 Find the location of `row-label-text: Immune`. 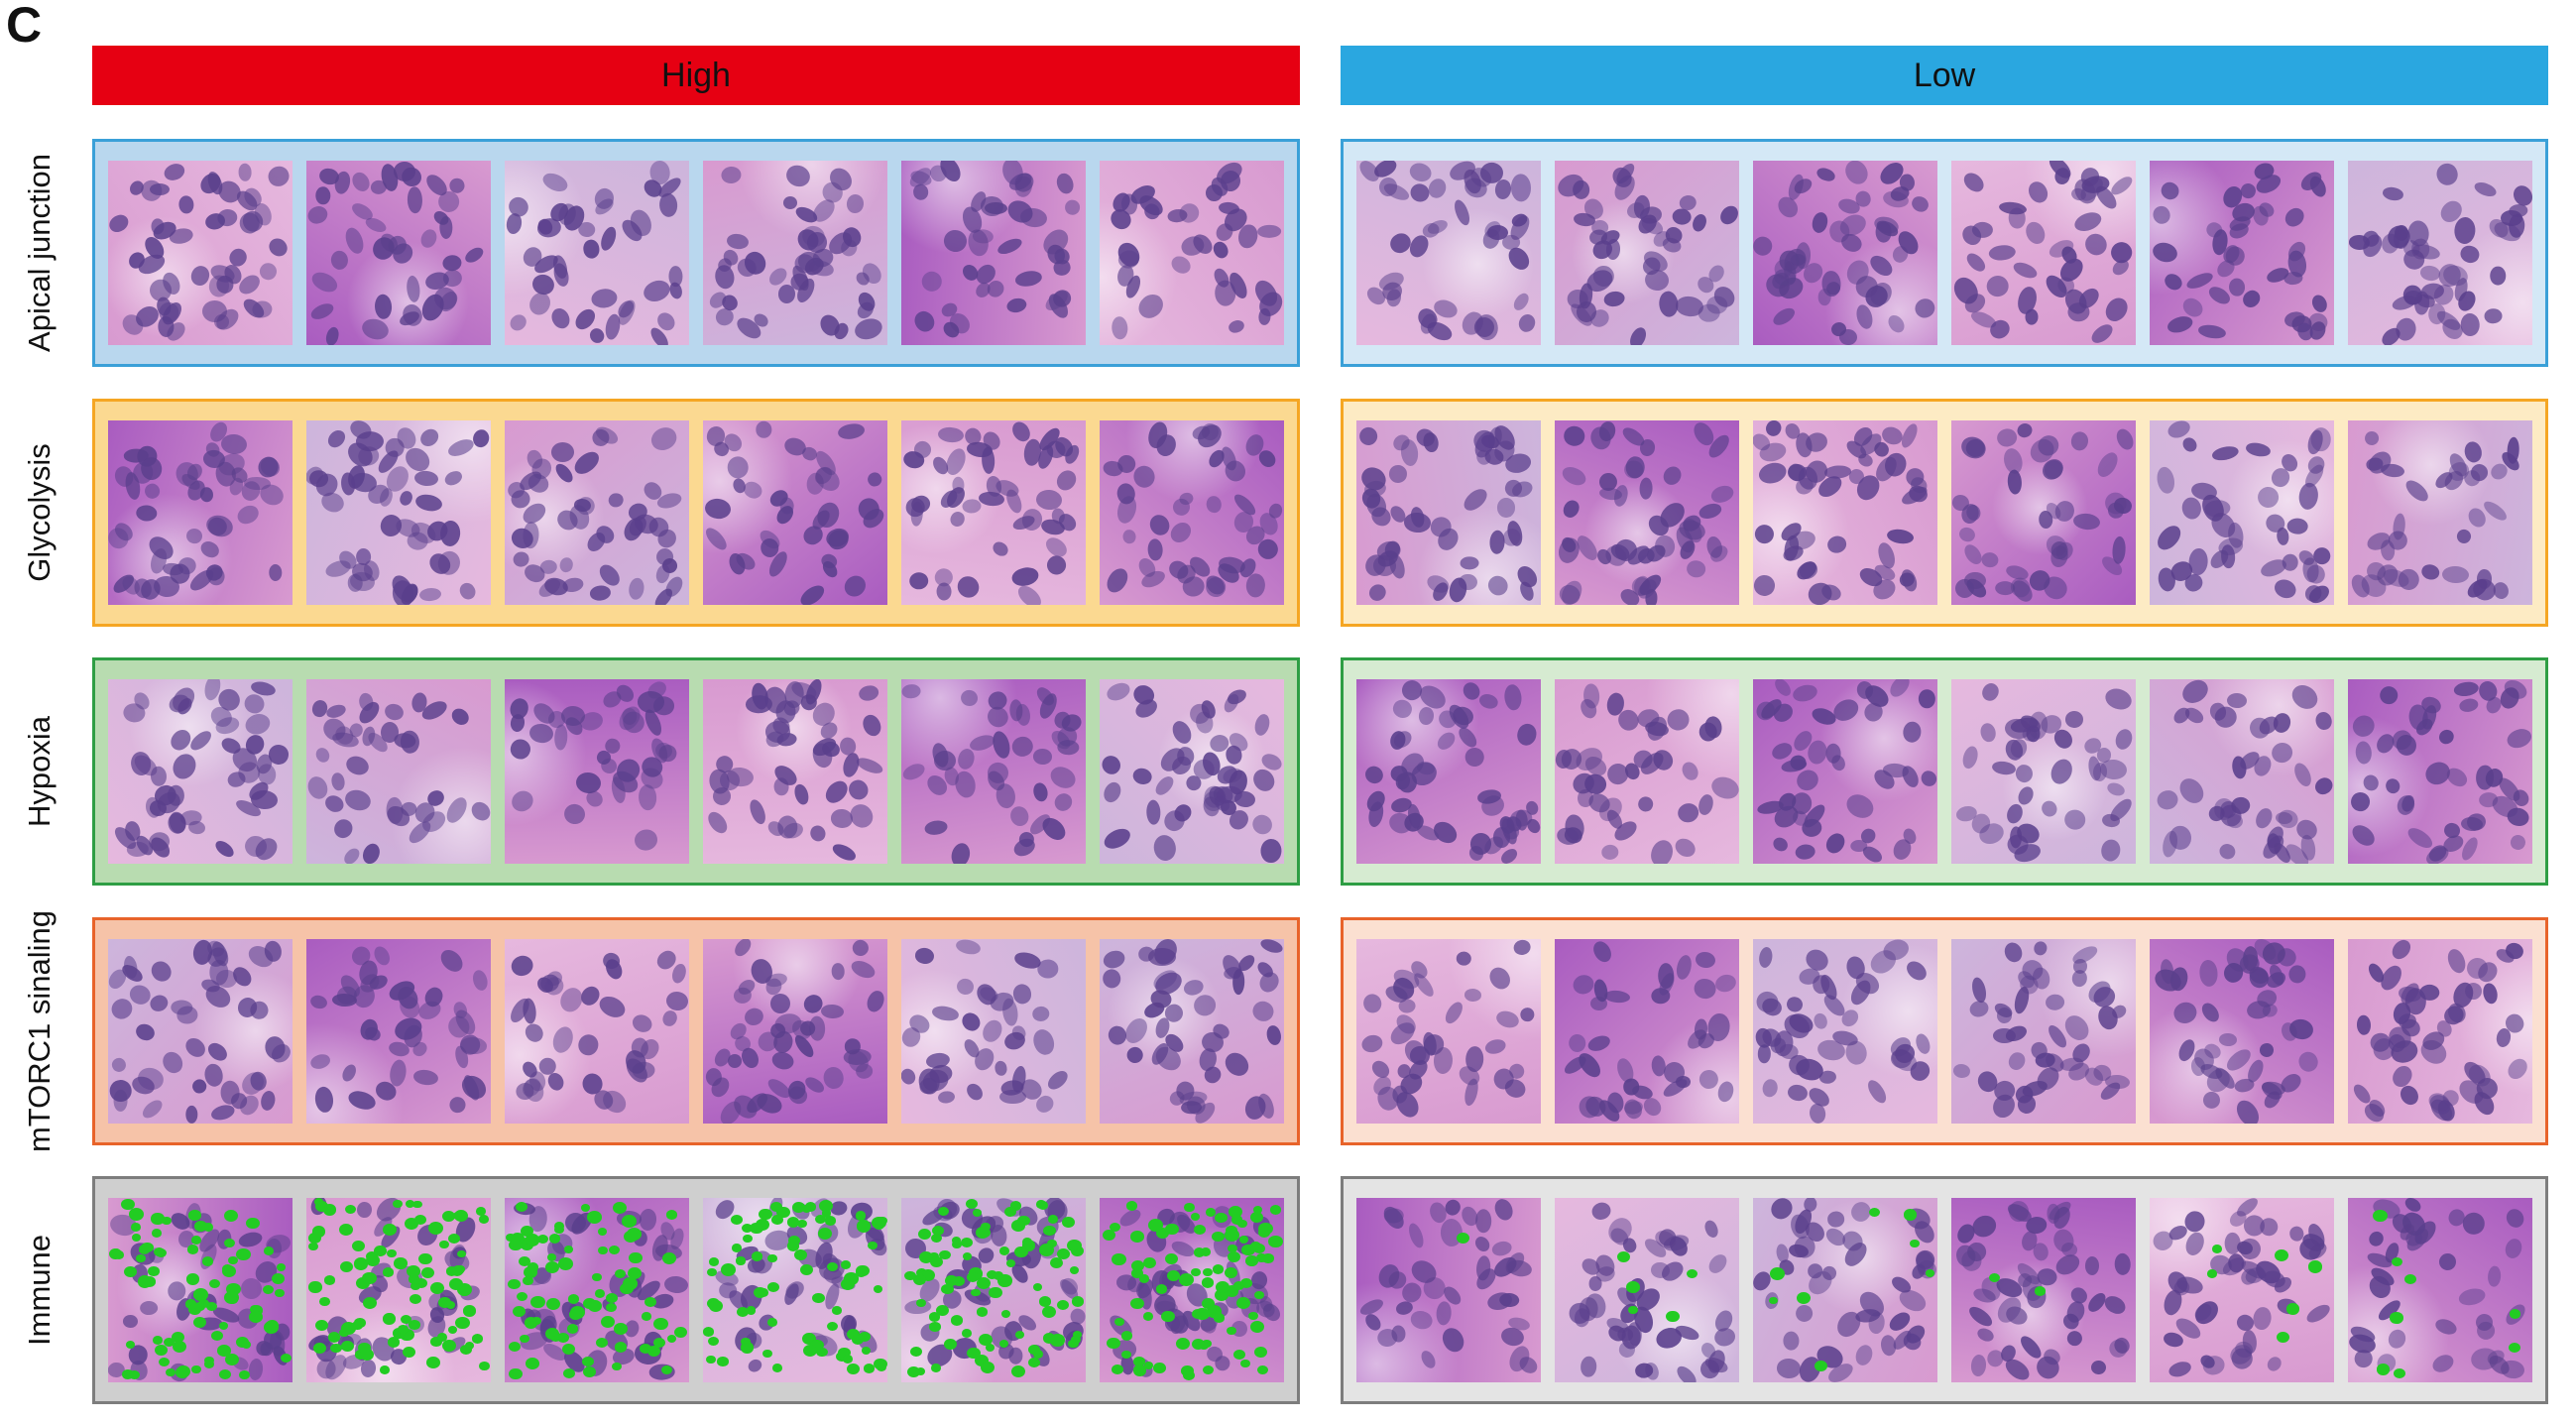

row-label-text: Immune is located at coordinates (40, 1290).